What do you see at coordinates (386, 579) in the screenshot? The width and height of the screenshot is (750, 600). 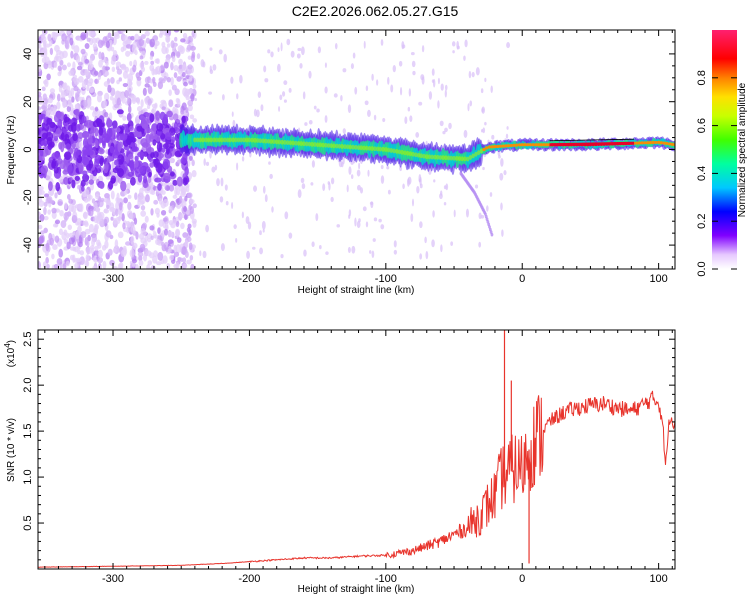 I see `x-tick-label: -100` at bounding box center [386, 579].